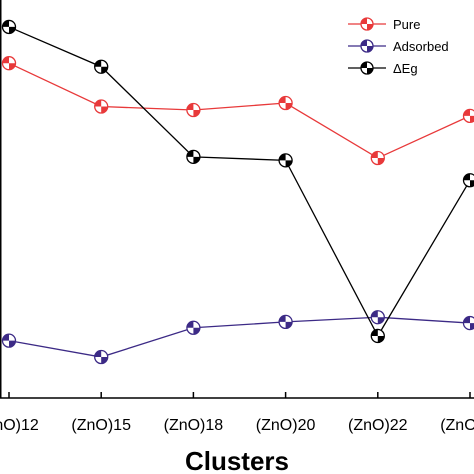 The width and height of the screenshot is (474, 474). I want to click on series-line, so click(239, 337).